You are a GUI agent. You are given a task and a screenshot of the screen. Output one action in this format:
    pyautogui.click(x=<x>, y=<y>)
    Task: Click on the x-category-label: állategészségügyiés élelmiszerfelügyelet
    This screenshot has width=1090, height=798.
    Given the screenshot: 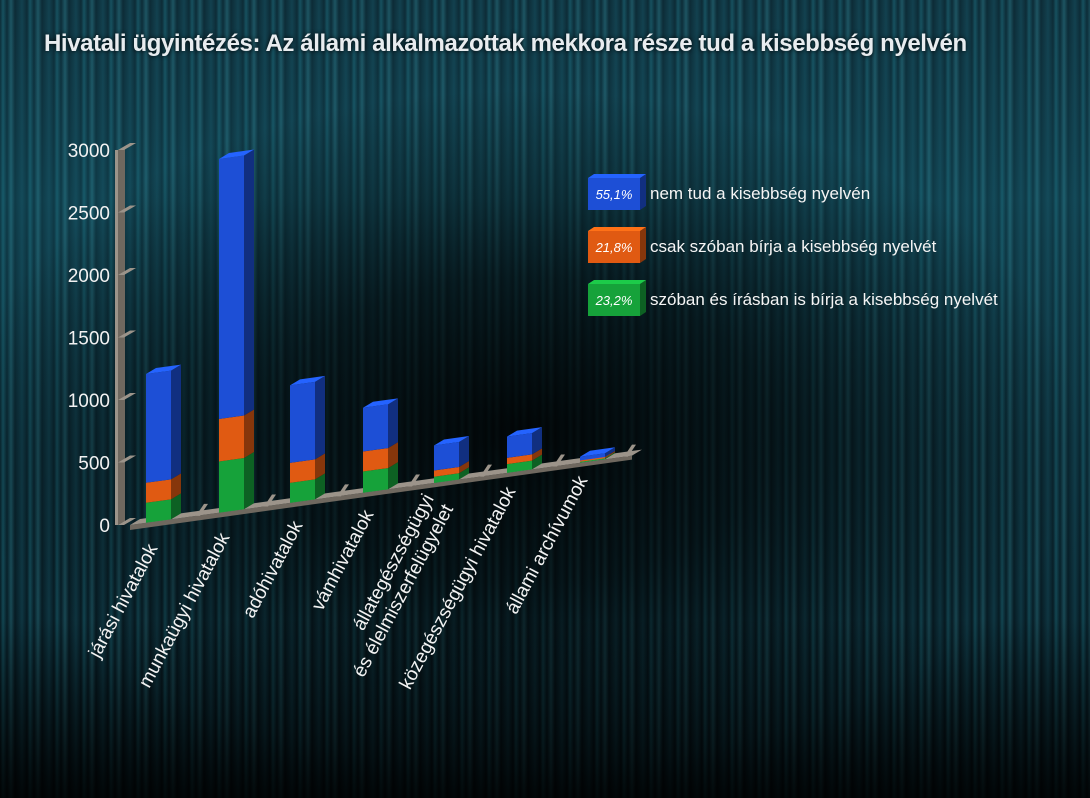 What is the action you would take?
    pyautogui.click(x=394, y=585)
    